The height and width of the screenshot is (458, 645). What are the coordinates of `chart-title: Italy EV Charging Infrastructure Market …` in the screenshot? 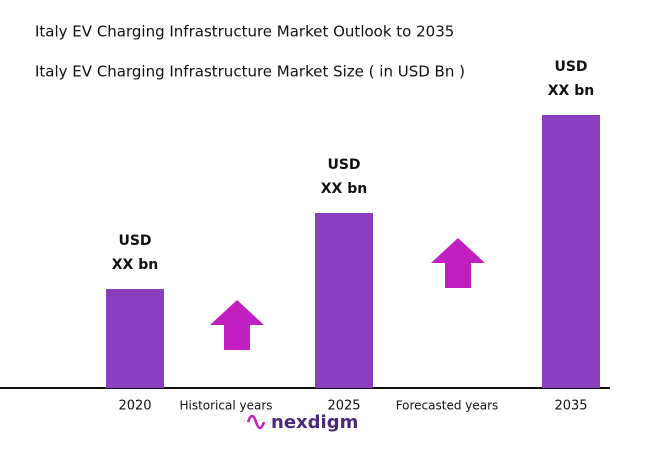 It's located at (244, 32).